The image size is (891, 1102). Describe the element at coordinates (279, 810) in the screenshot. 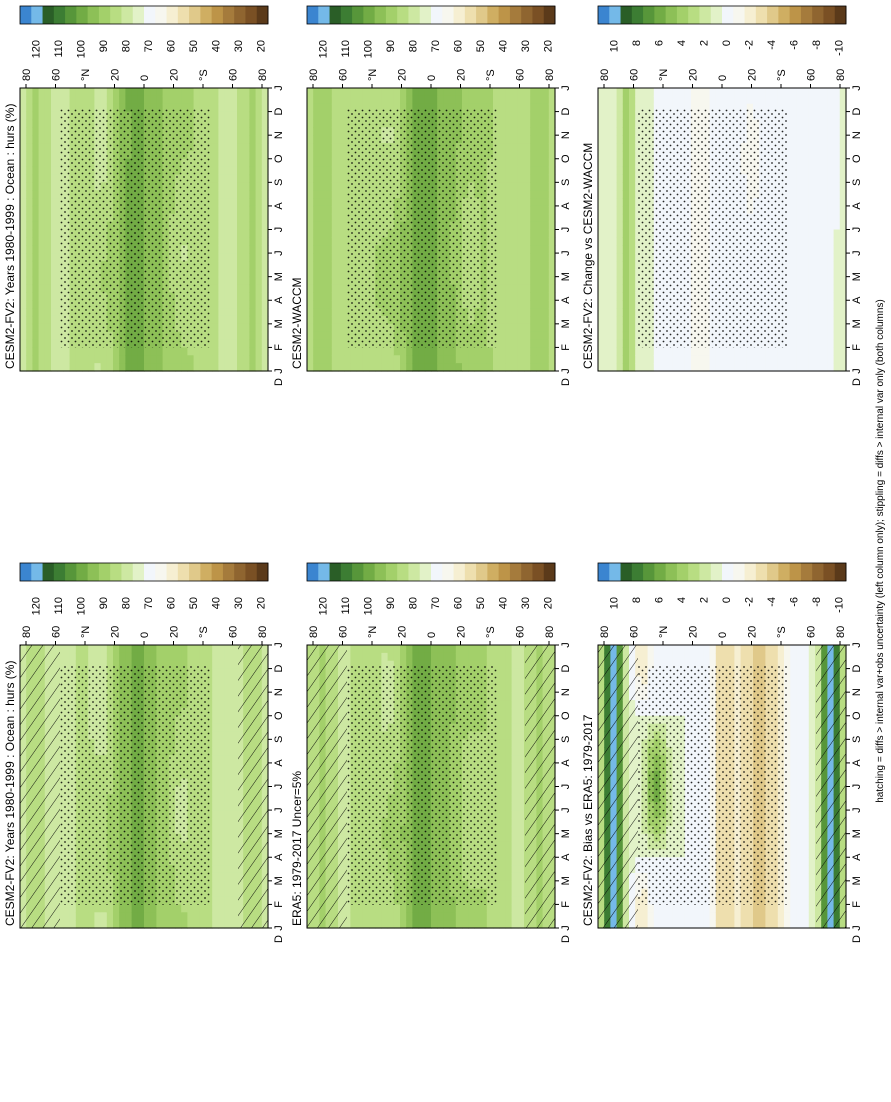

I see `month-tick-label: J` at that location.